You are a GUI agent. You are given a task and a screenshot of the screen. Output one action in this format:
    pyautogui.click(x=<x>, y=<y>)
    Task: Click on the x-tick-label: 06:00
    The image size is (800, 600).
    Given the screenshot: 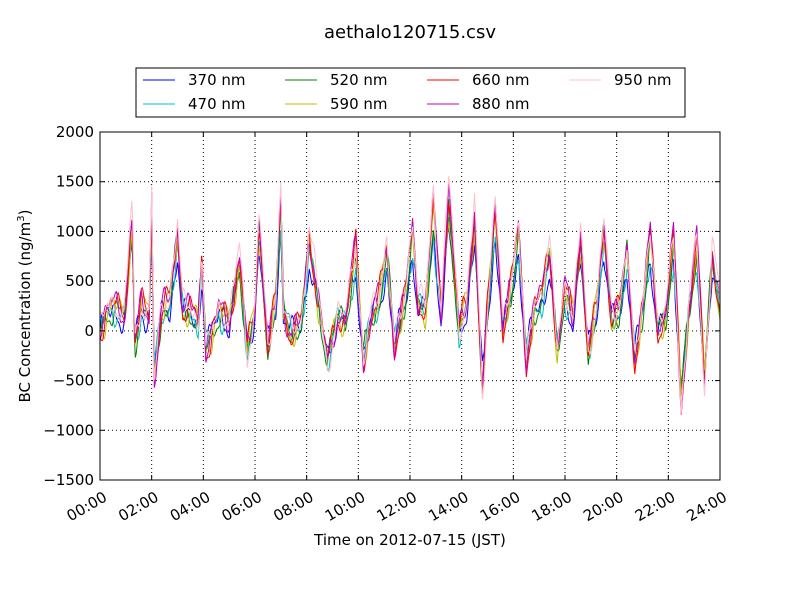 What is the action you would take?
    pyautogui.click(x=242, y=506)
    